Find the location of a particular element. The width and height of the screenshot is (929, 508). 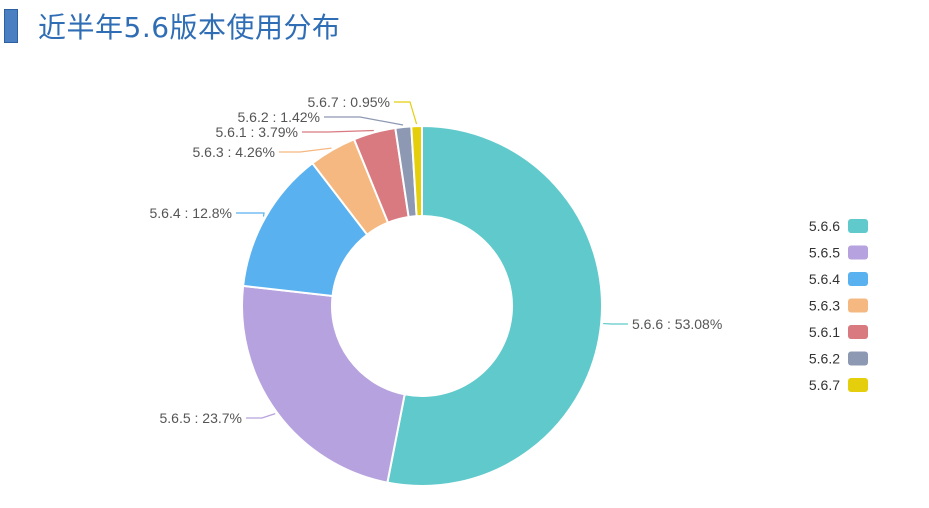

legend-item-5-6-3: 5.6.3 is located at coordinates (838, 306).